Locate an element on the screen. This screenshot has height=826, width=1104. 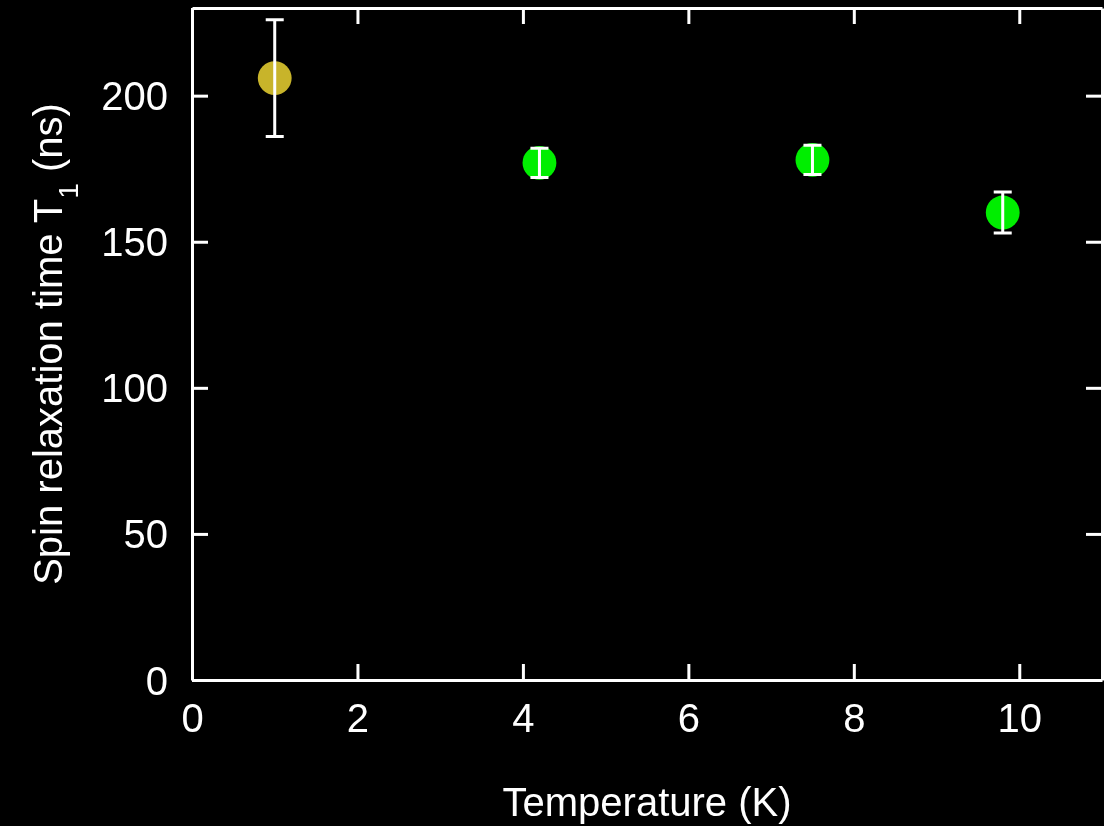
y-tick-label: 100 is located at coordinates (134, 388).